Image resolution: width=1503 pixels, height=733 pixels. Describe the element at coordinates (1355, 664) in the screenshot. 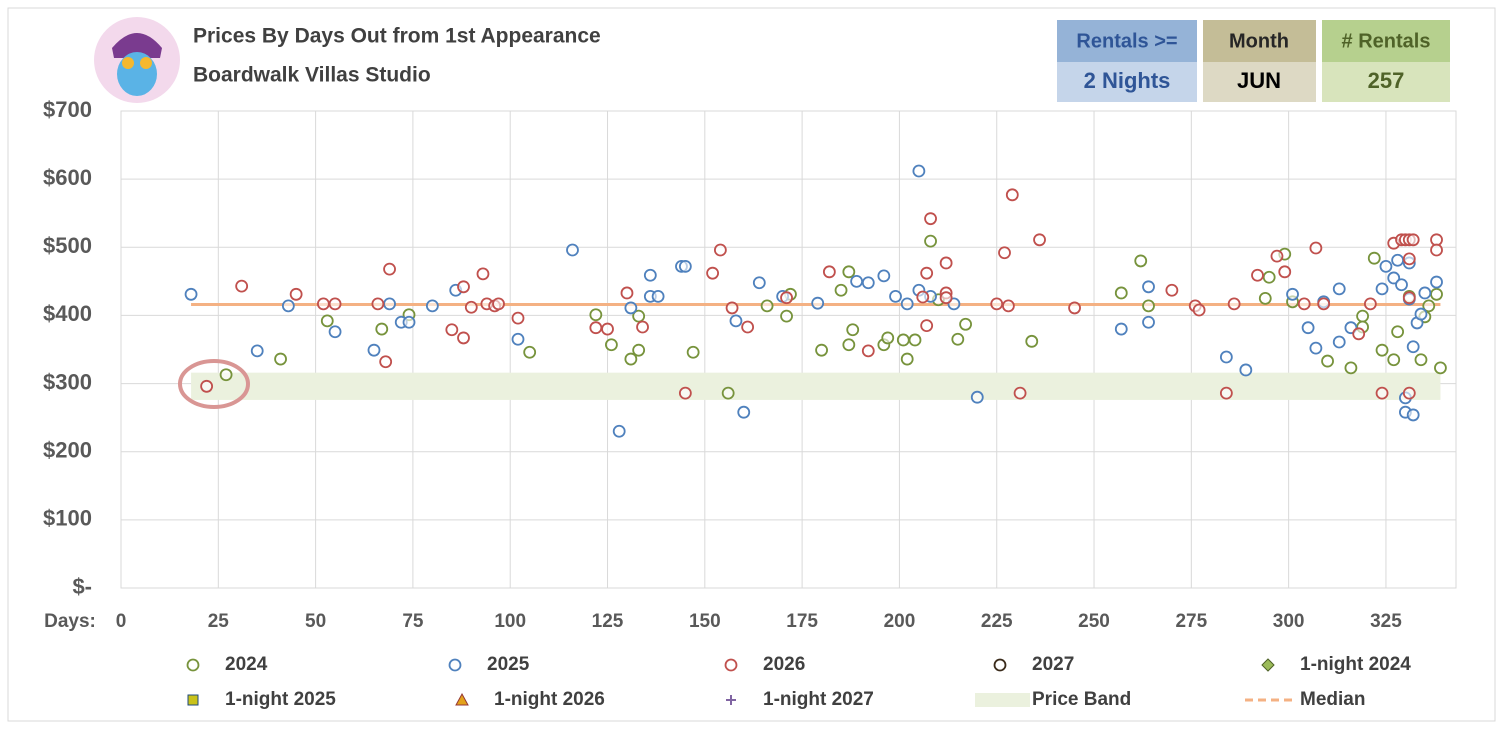

I see `legend-label: 1-night 2024` at that location.